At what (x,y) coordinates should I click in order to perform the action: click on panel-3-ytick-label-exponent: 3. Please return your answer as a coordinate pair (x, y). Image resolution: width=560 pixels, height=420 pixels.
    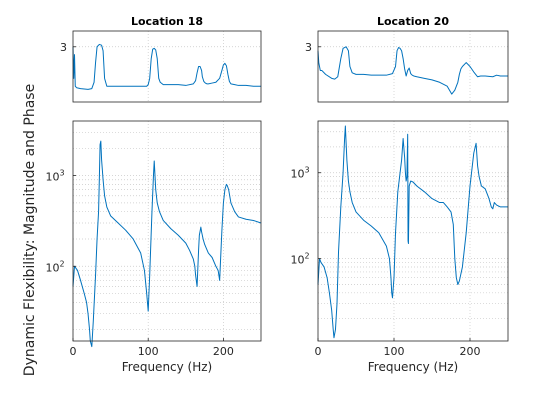
    Looking at the image, I should click on (306, 170).